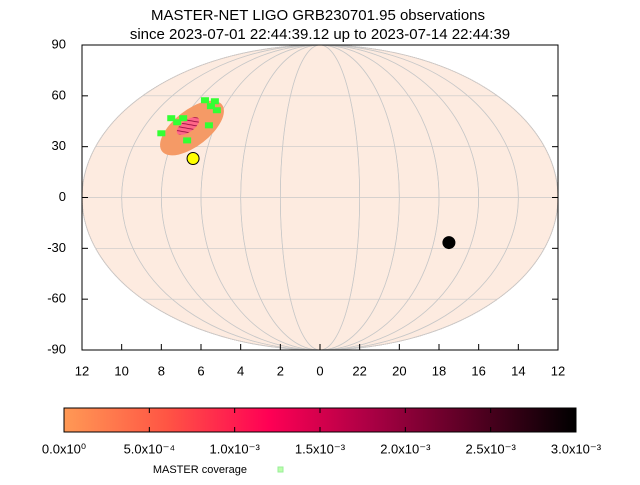 This screenshot has height=485, width=640. Describe the element at coordinates (319, 370) in the screenshot. I see `x-tick-label: 0` at that location.